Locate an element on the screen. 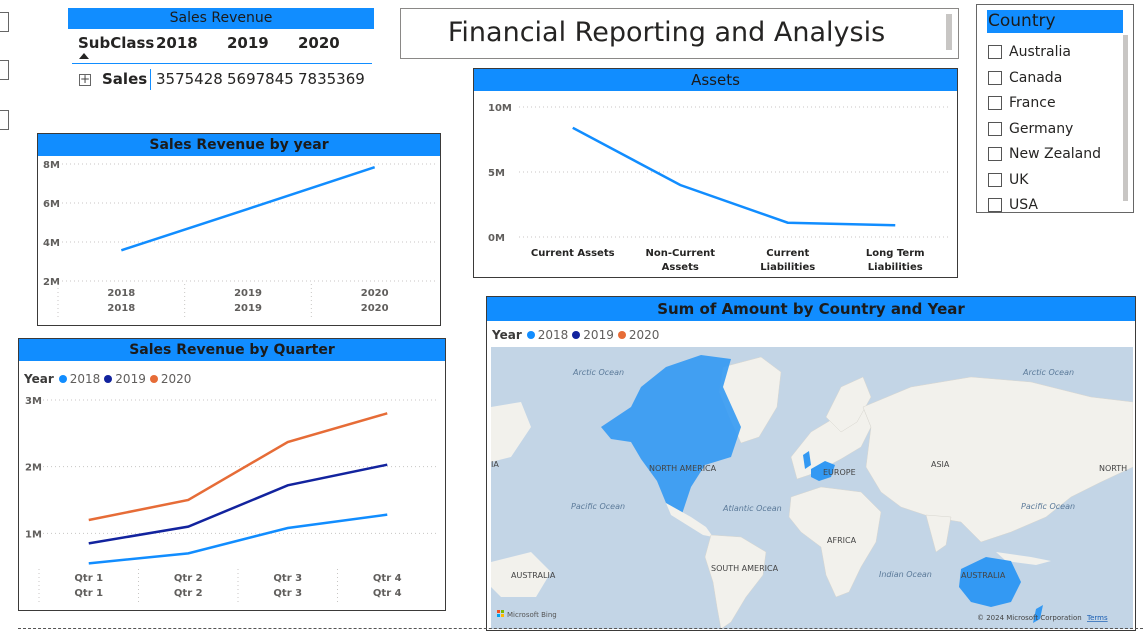 Image resolution: width=1143 pixels, height=632 pixels. map-label-australia-right: AUSTRALIA is located at coordinates (983, 575).